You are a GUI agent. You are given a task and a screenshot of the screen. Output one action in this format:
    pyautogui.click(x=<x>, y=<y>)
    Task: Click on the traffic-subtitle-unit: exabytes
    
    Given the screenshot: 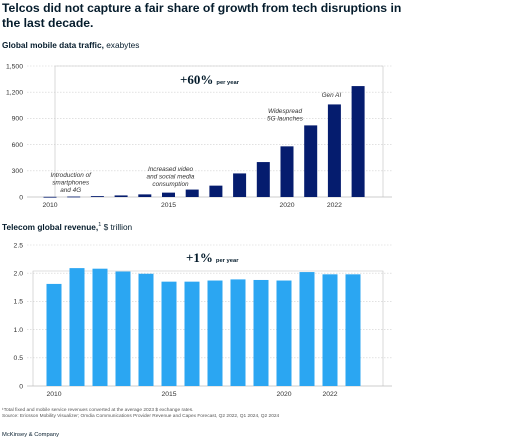 What is the action you would take?
    pyautogui.click(x=121, y=45)
    